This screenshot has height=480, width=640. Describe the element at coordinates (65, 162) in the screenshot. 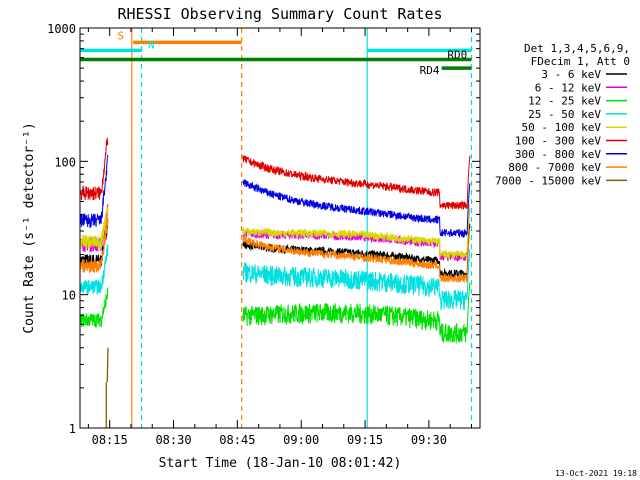

I see `y-tick-label: 100` at that location.